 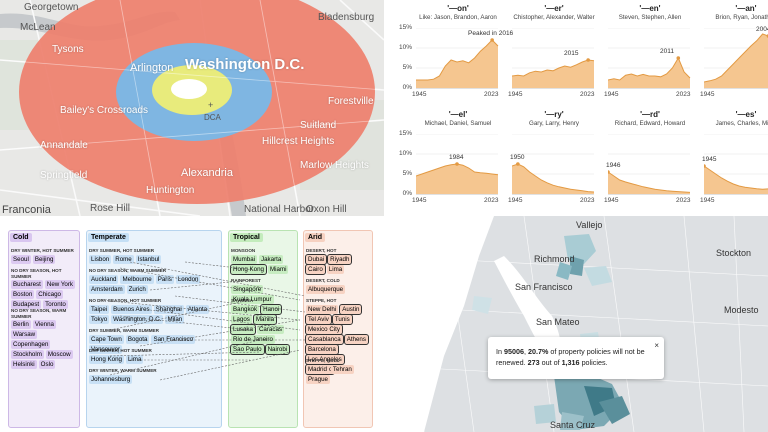 What do you see at coordinates (27, 354) in the screenshot?
I see `city-chip: Stockholm` at bounding box center [27, 354].